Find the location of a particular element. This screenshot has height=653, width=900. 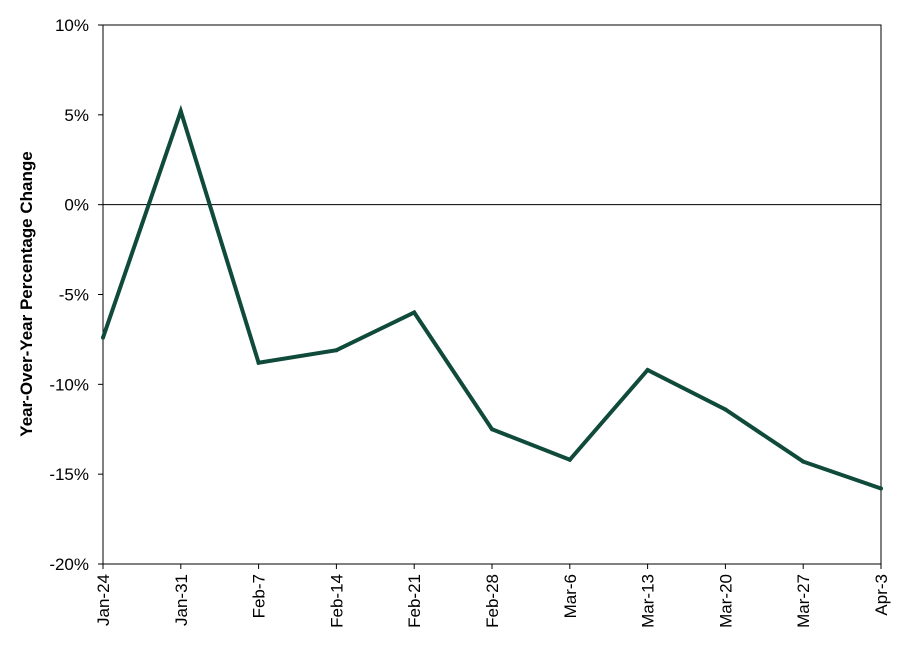

x-tick-label: Feb-21 is located at coordinates (414, 601).